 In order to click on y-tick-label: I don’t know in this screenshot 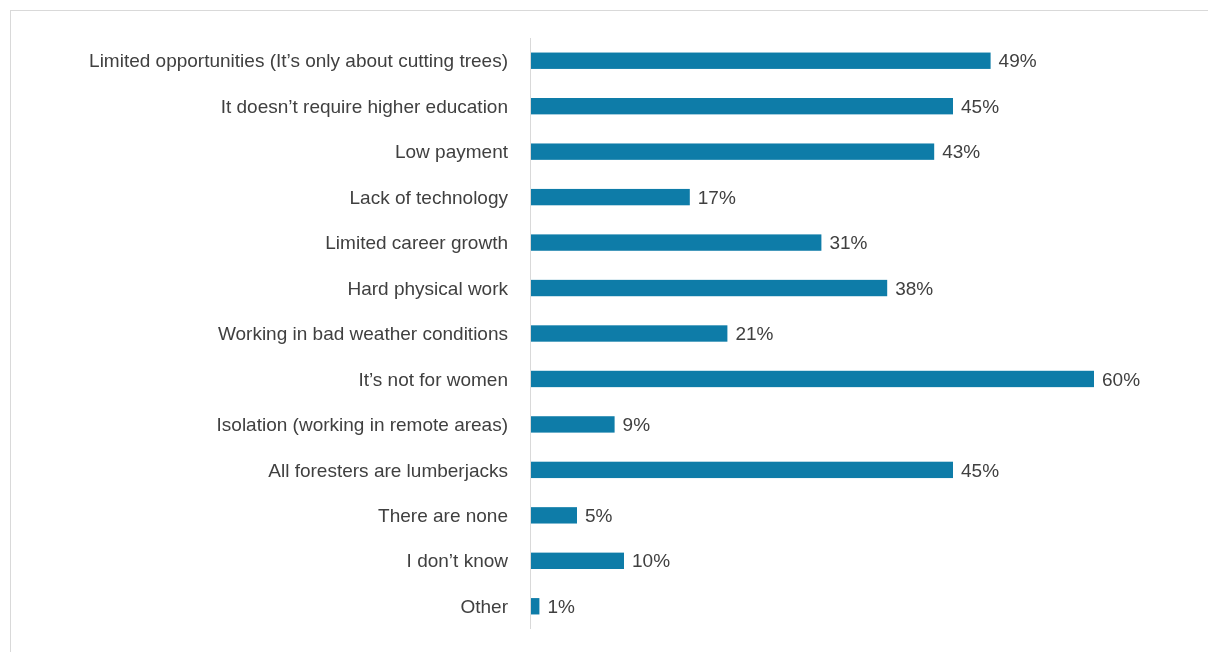, I will do `click(457, 561)`.